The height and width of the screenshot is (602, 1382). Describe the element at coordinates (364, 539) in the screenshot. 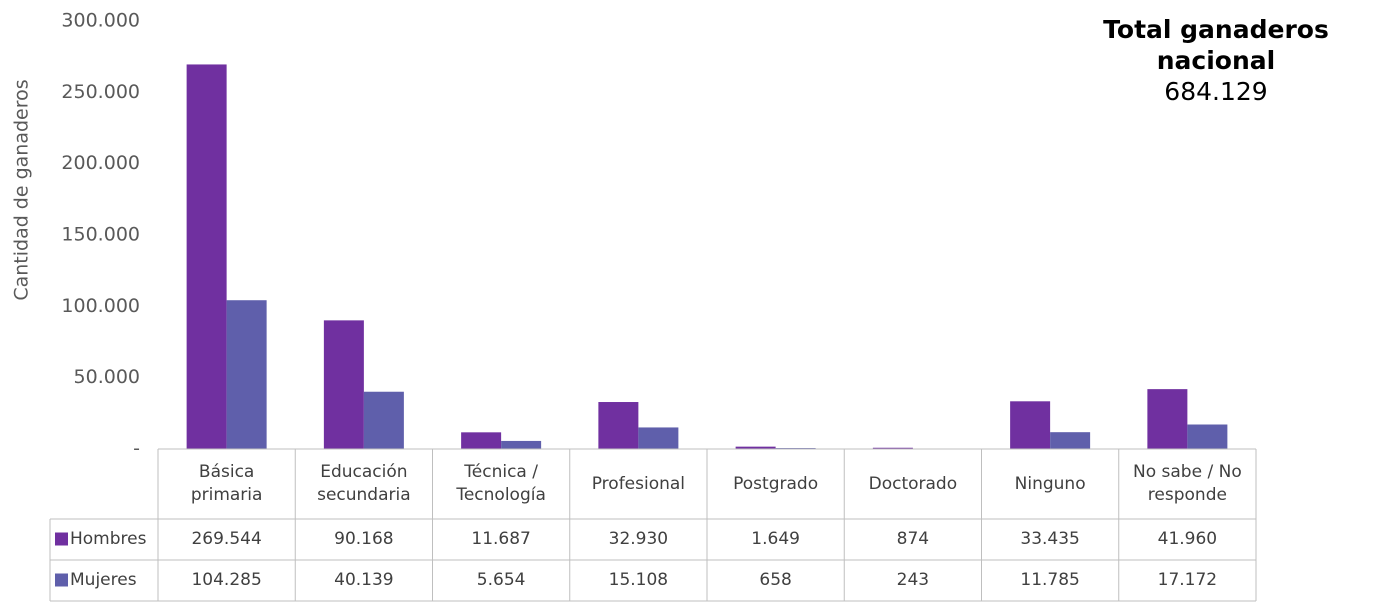

I see `table-value: 90.168` at that location.